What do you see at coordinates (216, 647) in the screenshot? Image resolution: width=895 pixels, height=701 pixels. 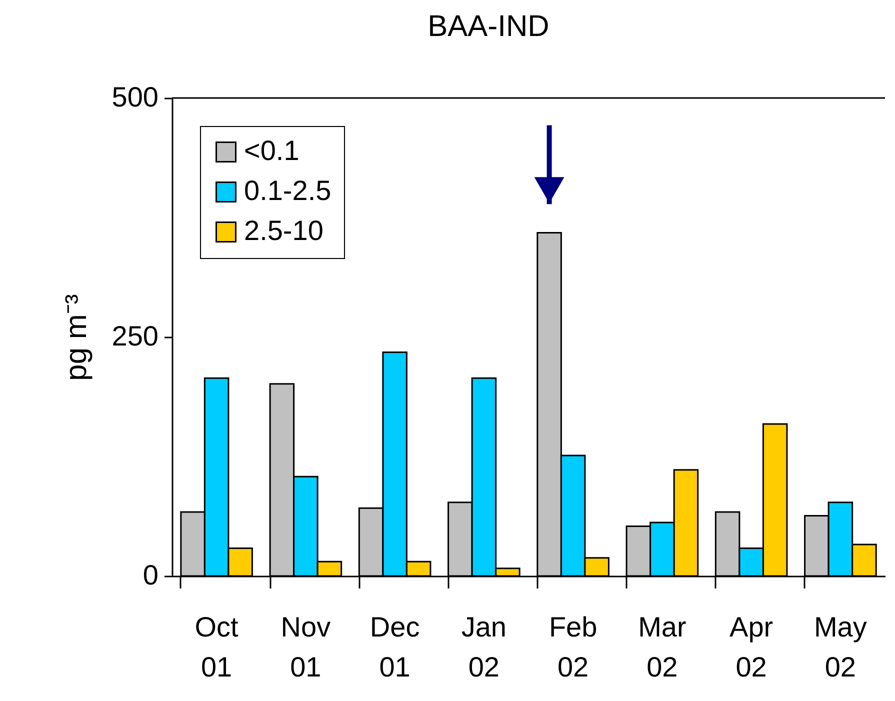 I see `x-tick-label: Oct 01` at bounding box center [216, 647].